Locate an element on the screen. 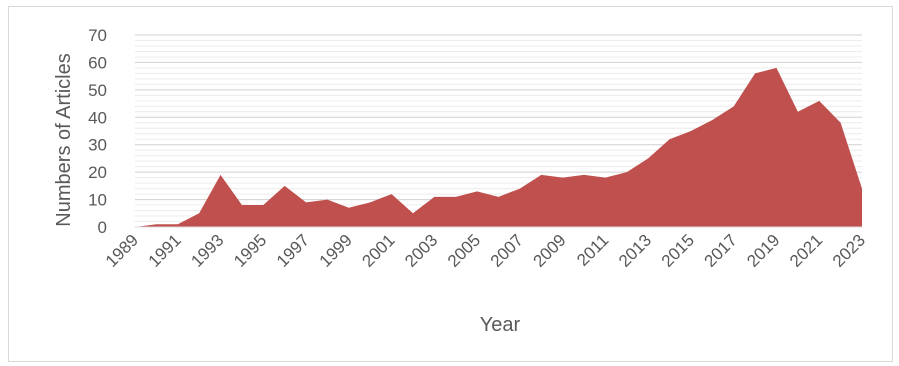 The height and width of the screenshot is (366, 899). y-axis-title: Numbers of Articles is located at coordinates (64, 139).